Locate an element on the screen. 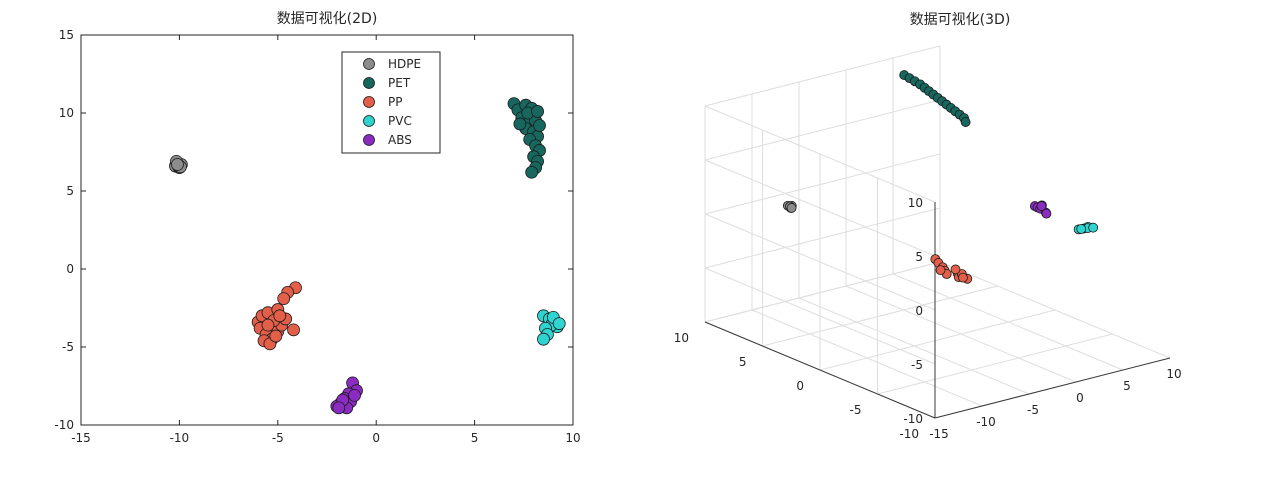 The image size is (1269, 480). legend-entry: PET is located at coordinates (399, 83).